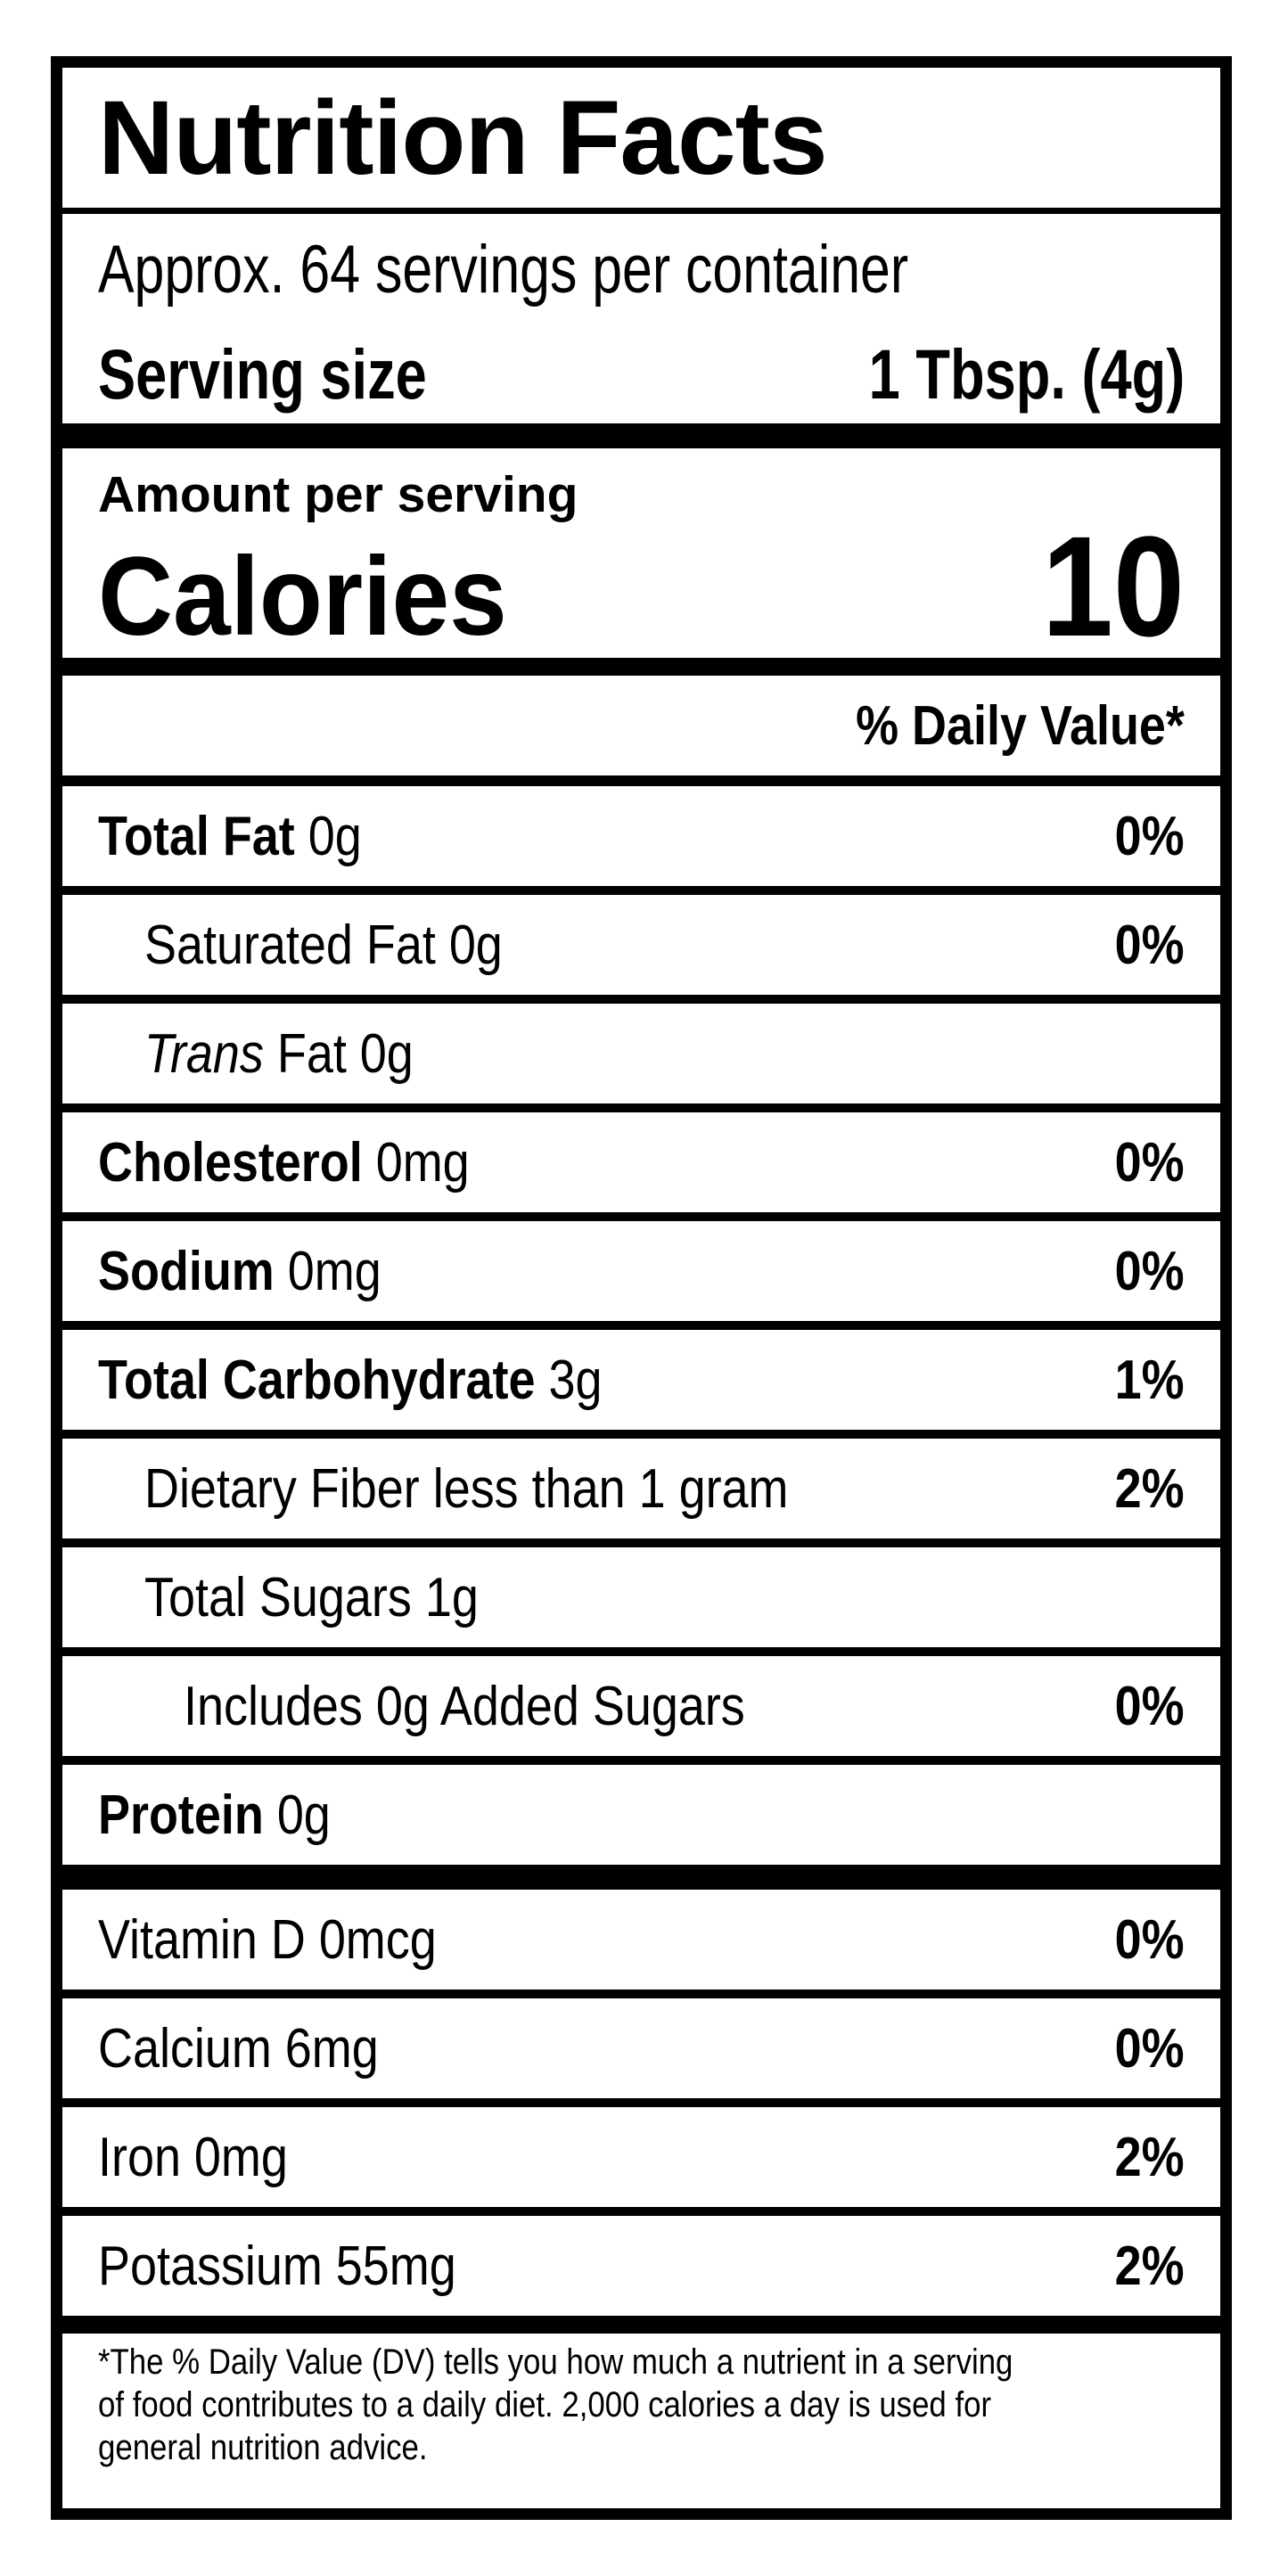 The image size is (1288, 2576). Describe the element at coordinates (284, 1162) in the screenshot. I see `nutrient-name: Cholesterol 0mg` at that location.